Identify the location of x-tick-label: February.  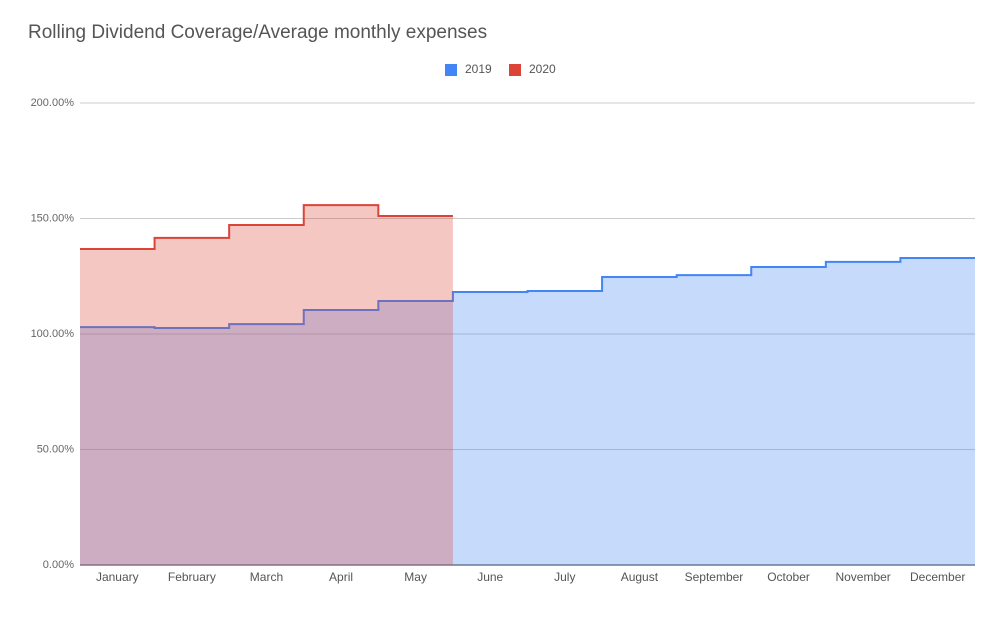
(192, 577).